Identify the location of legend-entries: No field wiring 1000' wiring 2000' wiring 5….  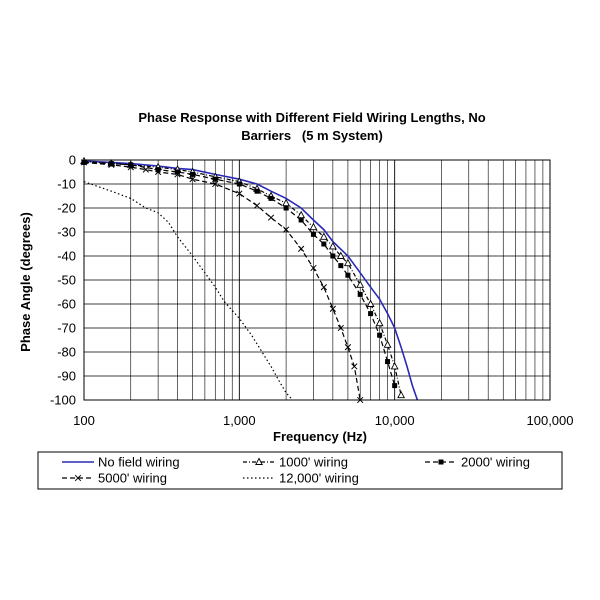
(296, 470).